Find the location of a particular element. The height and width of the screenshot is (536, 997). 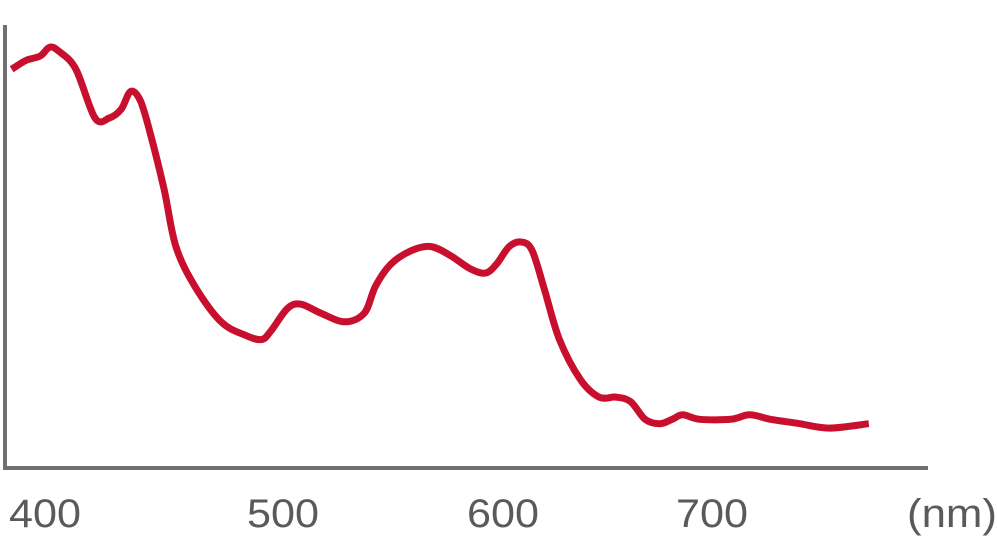

x-tick-label: 700 is located at coordinates (712, 514).